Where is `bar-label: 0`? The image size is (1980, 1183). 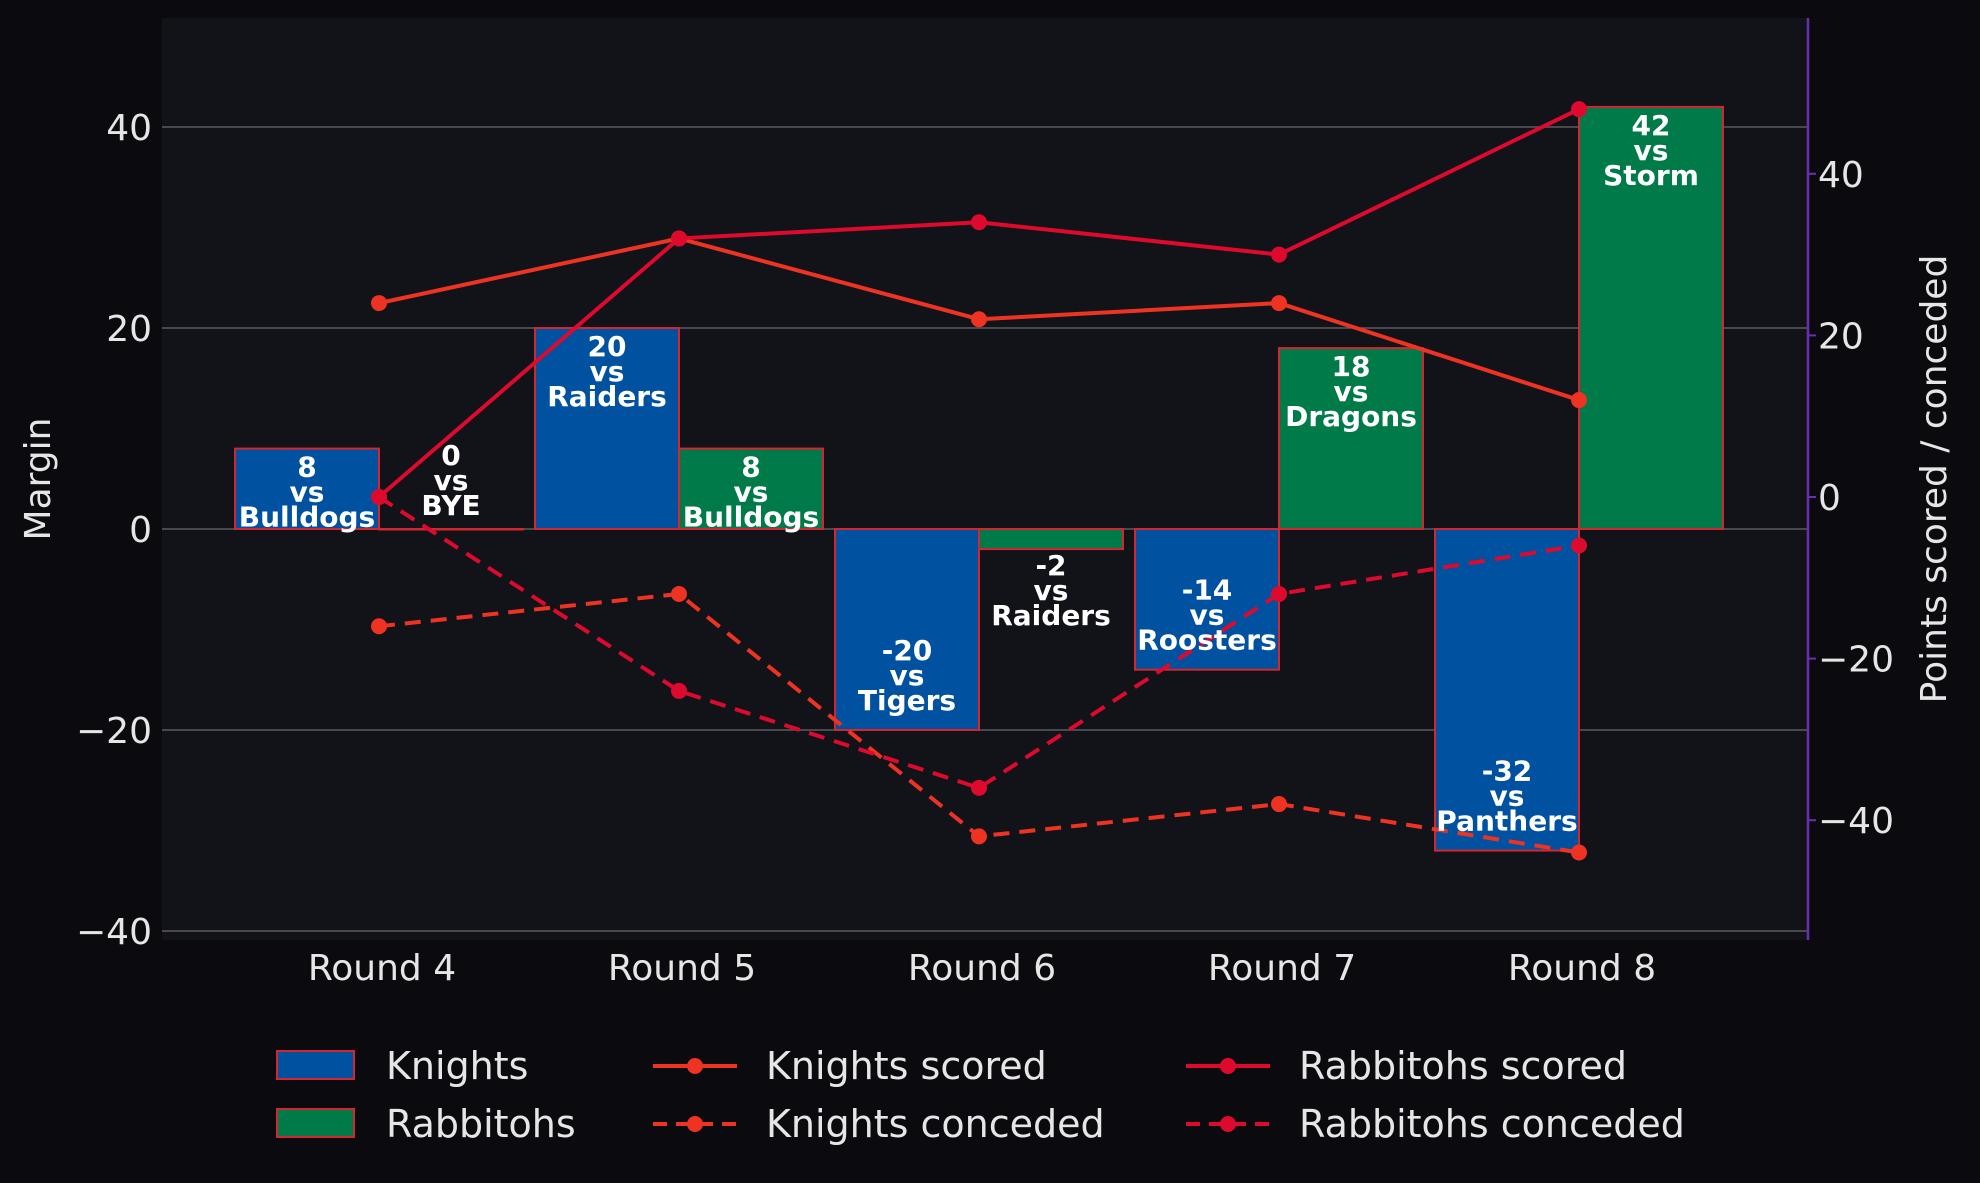
bar-label: 0 is located at coordinates (450, 455).